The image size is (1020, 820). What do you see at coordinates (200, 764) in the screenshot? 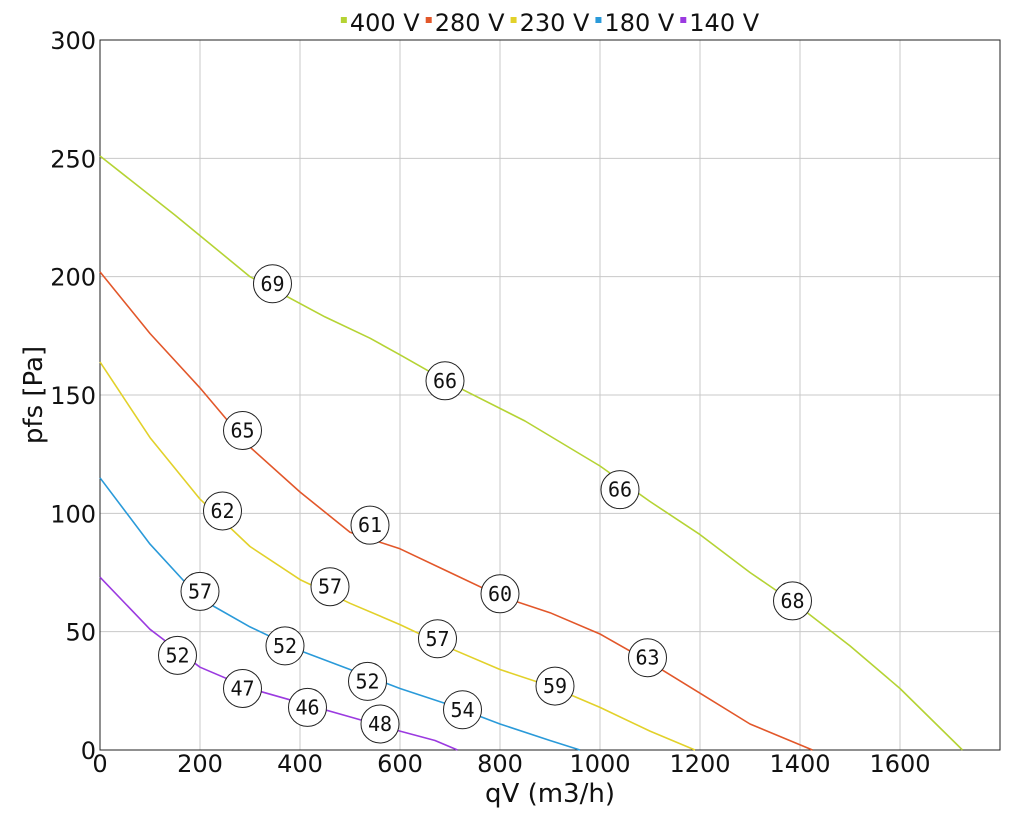
I see `x-tick-label: 200` at bounding box center [200, 764].